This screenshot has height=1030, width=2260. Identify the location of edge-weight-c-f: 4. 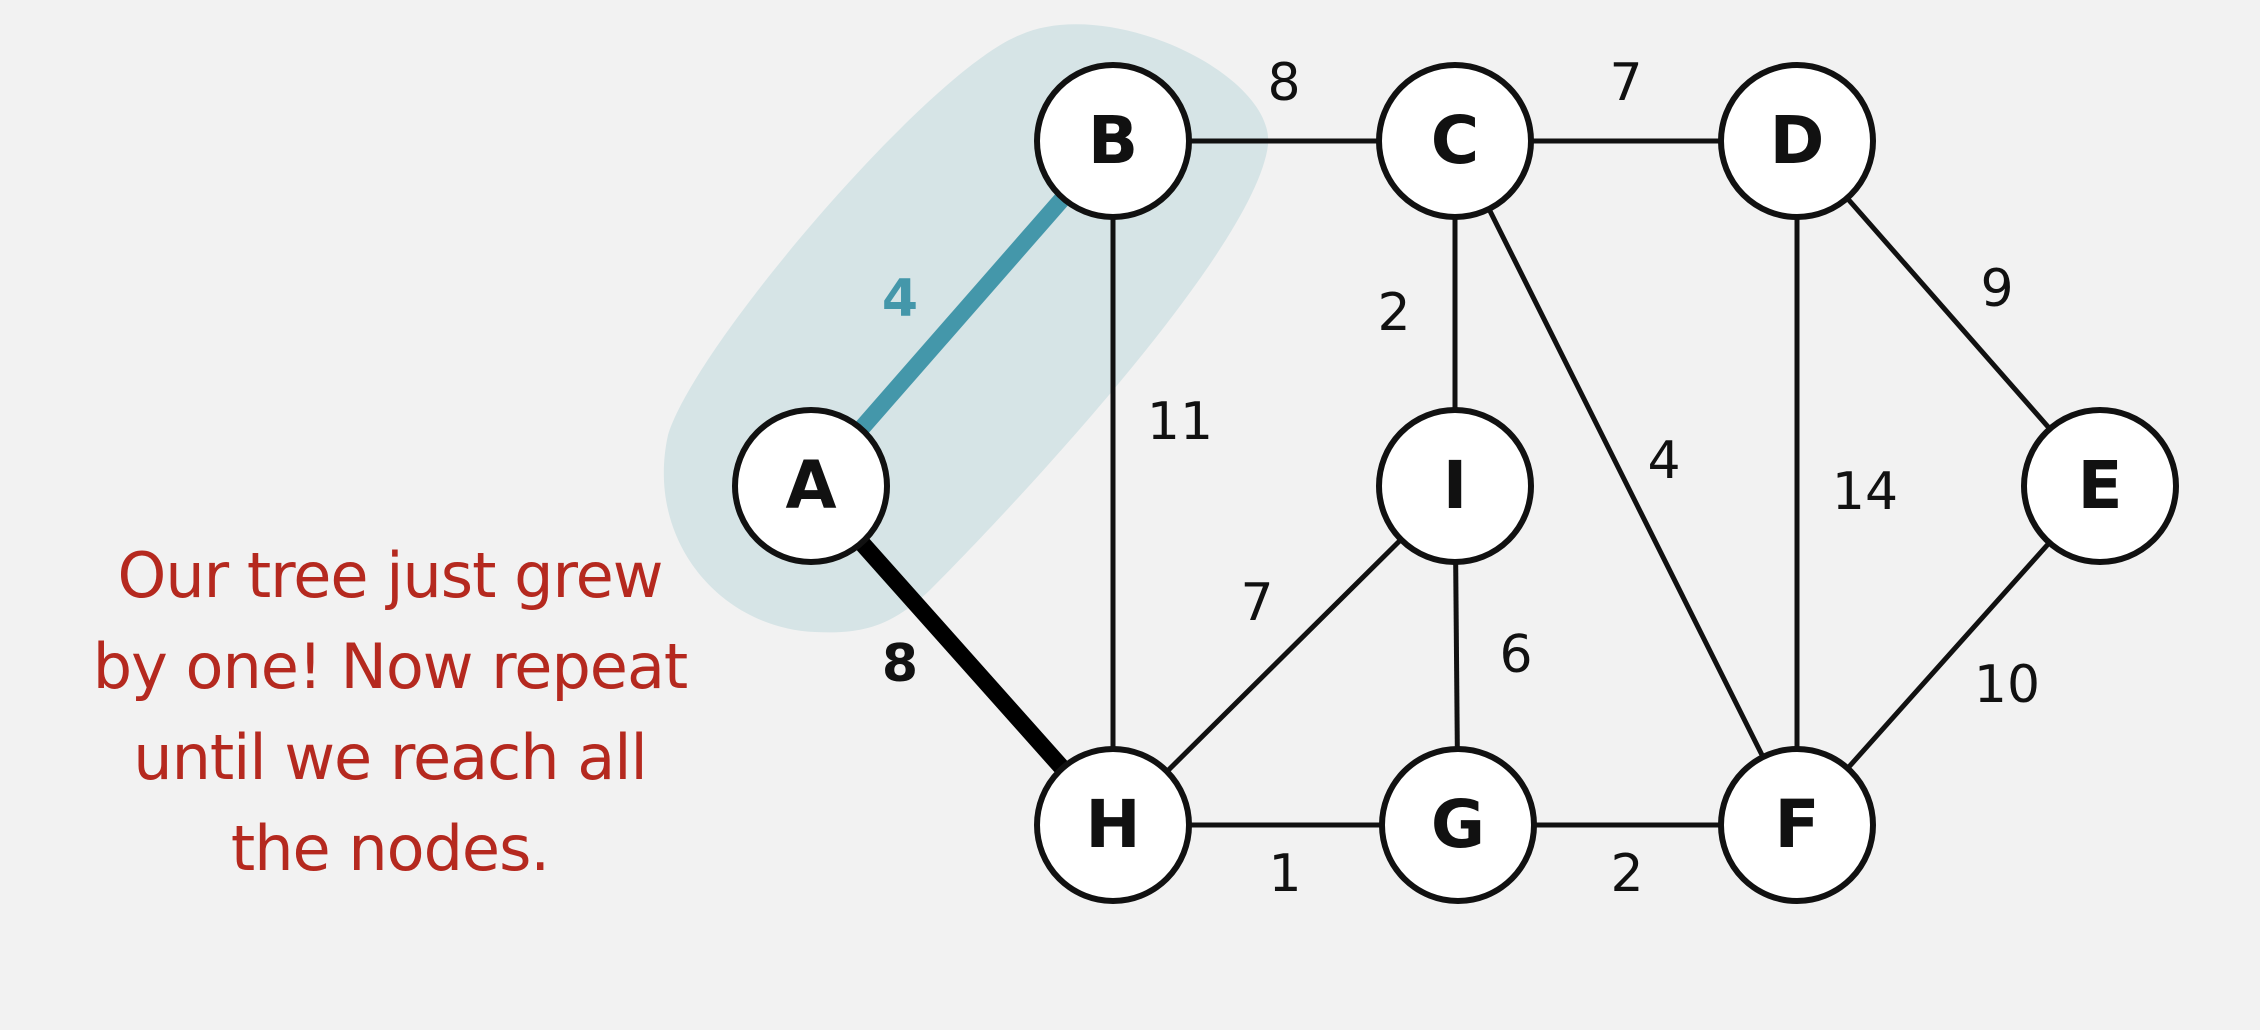
(1663, 461).